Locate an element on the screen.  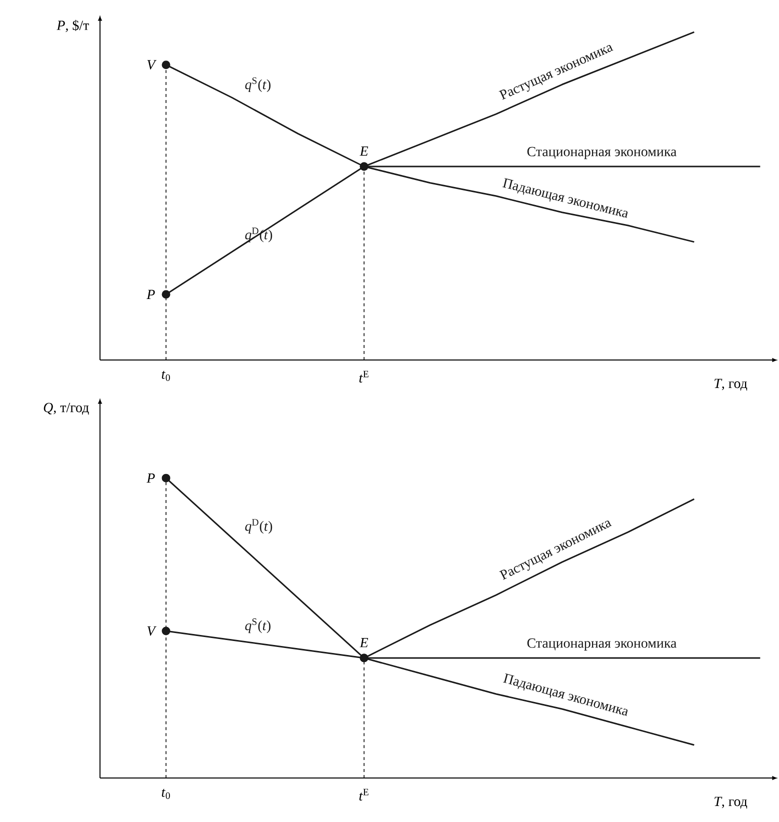
y-axis-title: P, $/т is located at coordinates (73, 26).